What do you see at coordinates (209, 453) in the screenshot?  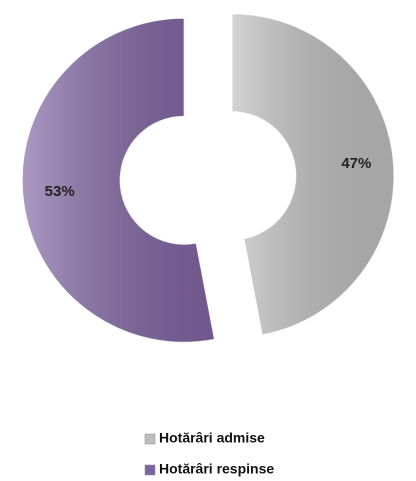 I see `legend: Hotărâri admise Hotărâri respinse` at bounding box center [209, 453].